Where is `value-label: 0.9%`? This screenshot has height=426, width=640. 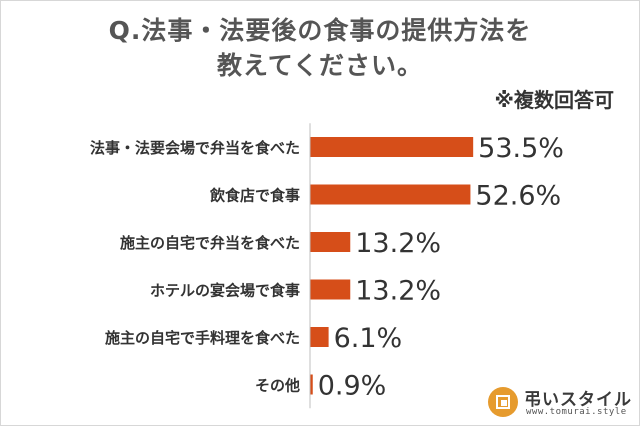 value-label: 0.9% is located at coordinates (352, 386).